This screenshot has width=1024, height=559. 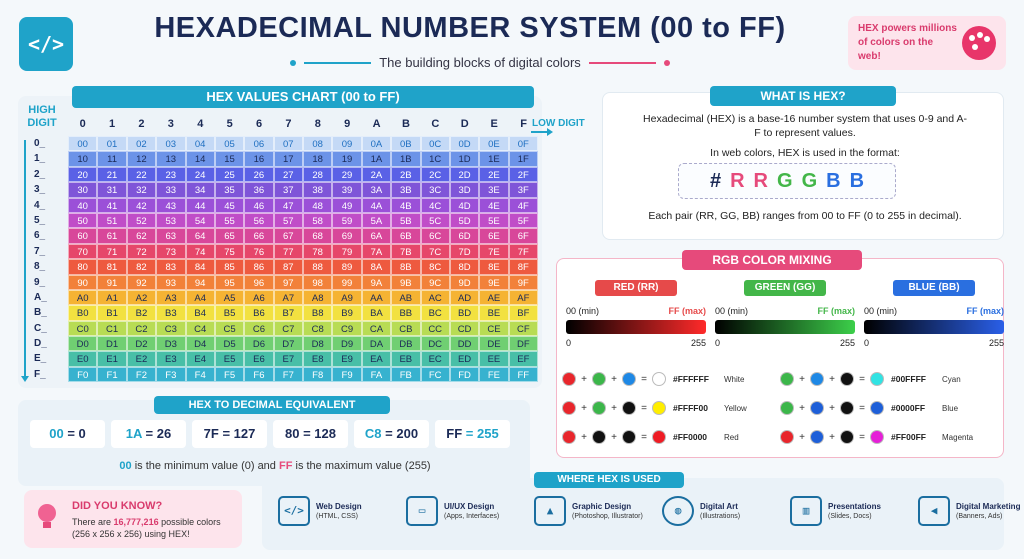 I want to click on hex-cell: 22, so click(x=141, y=174).